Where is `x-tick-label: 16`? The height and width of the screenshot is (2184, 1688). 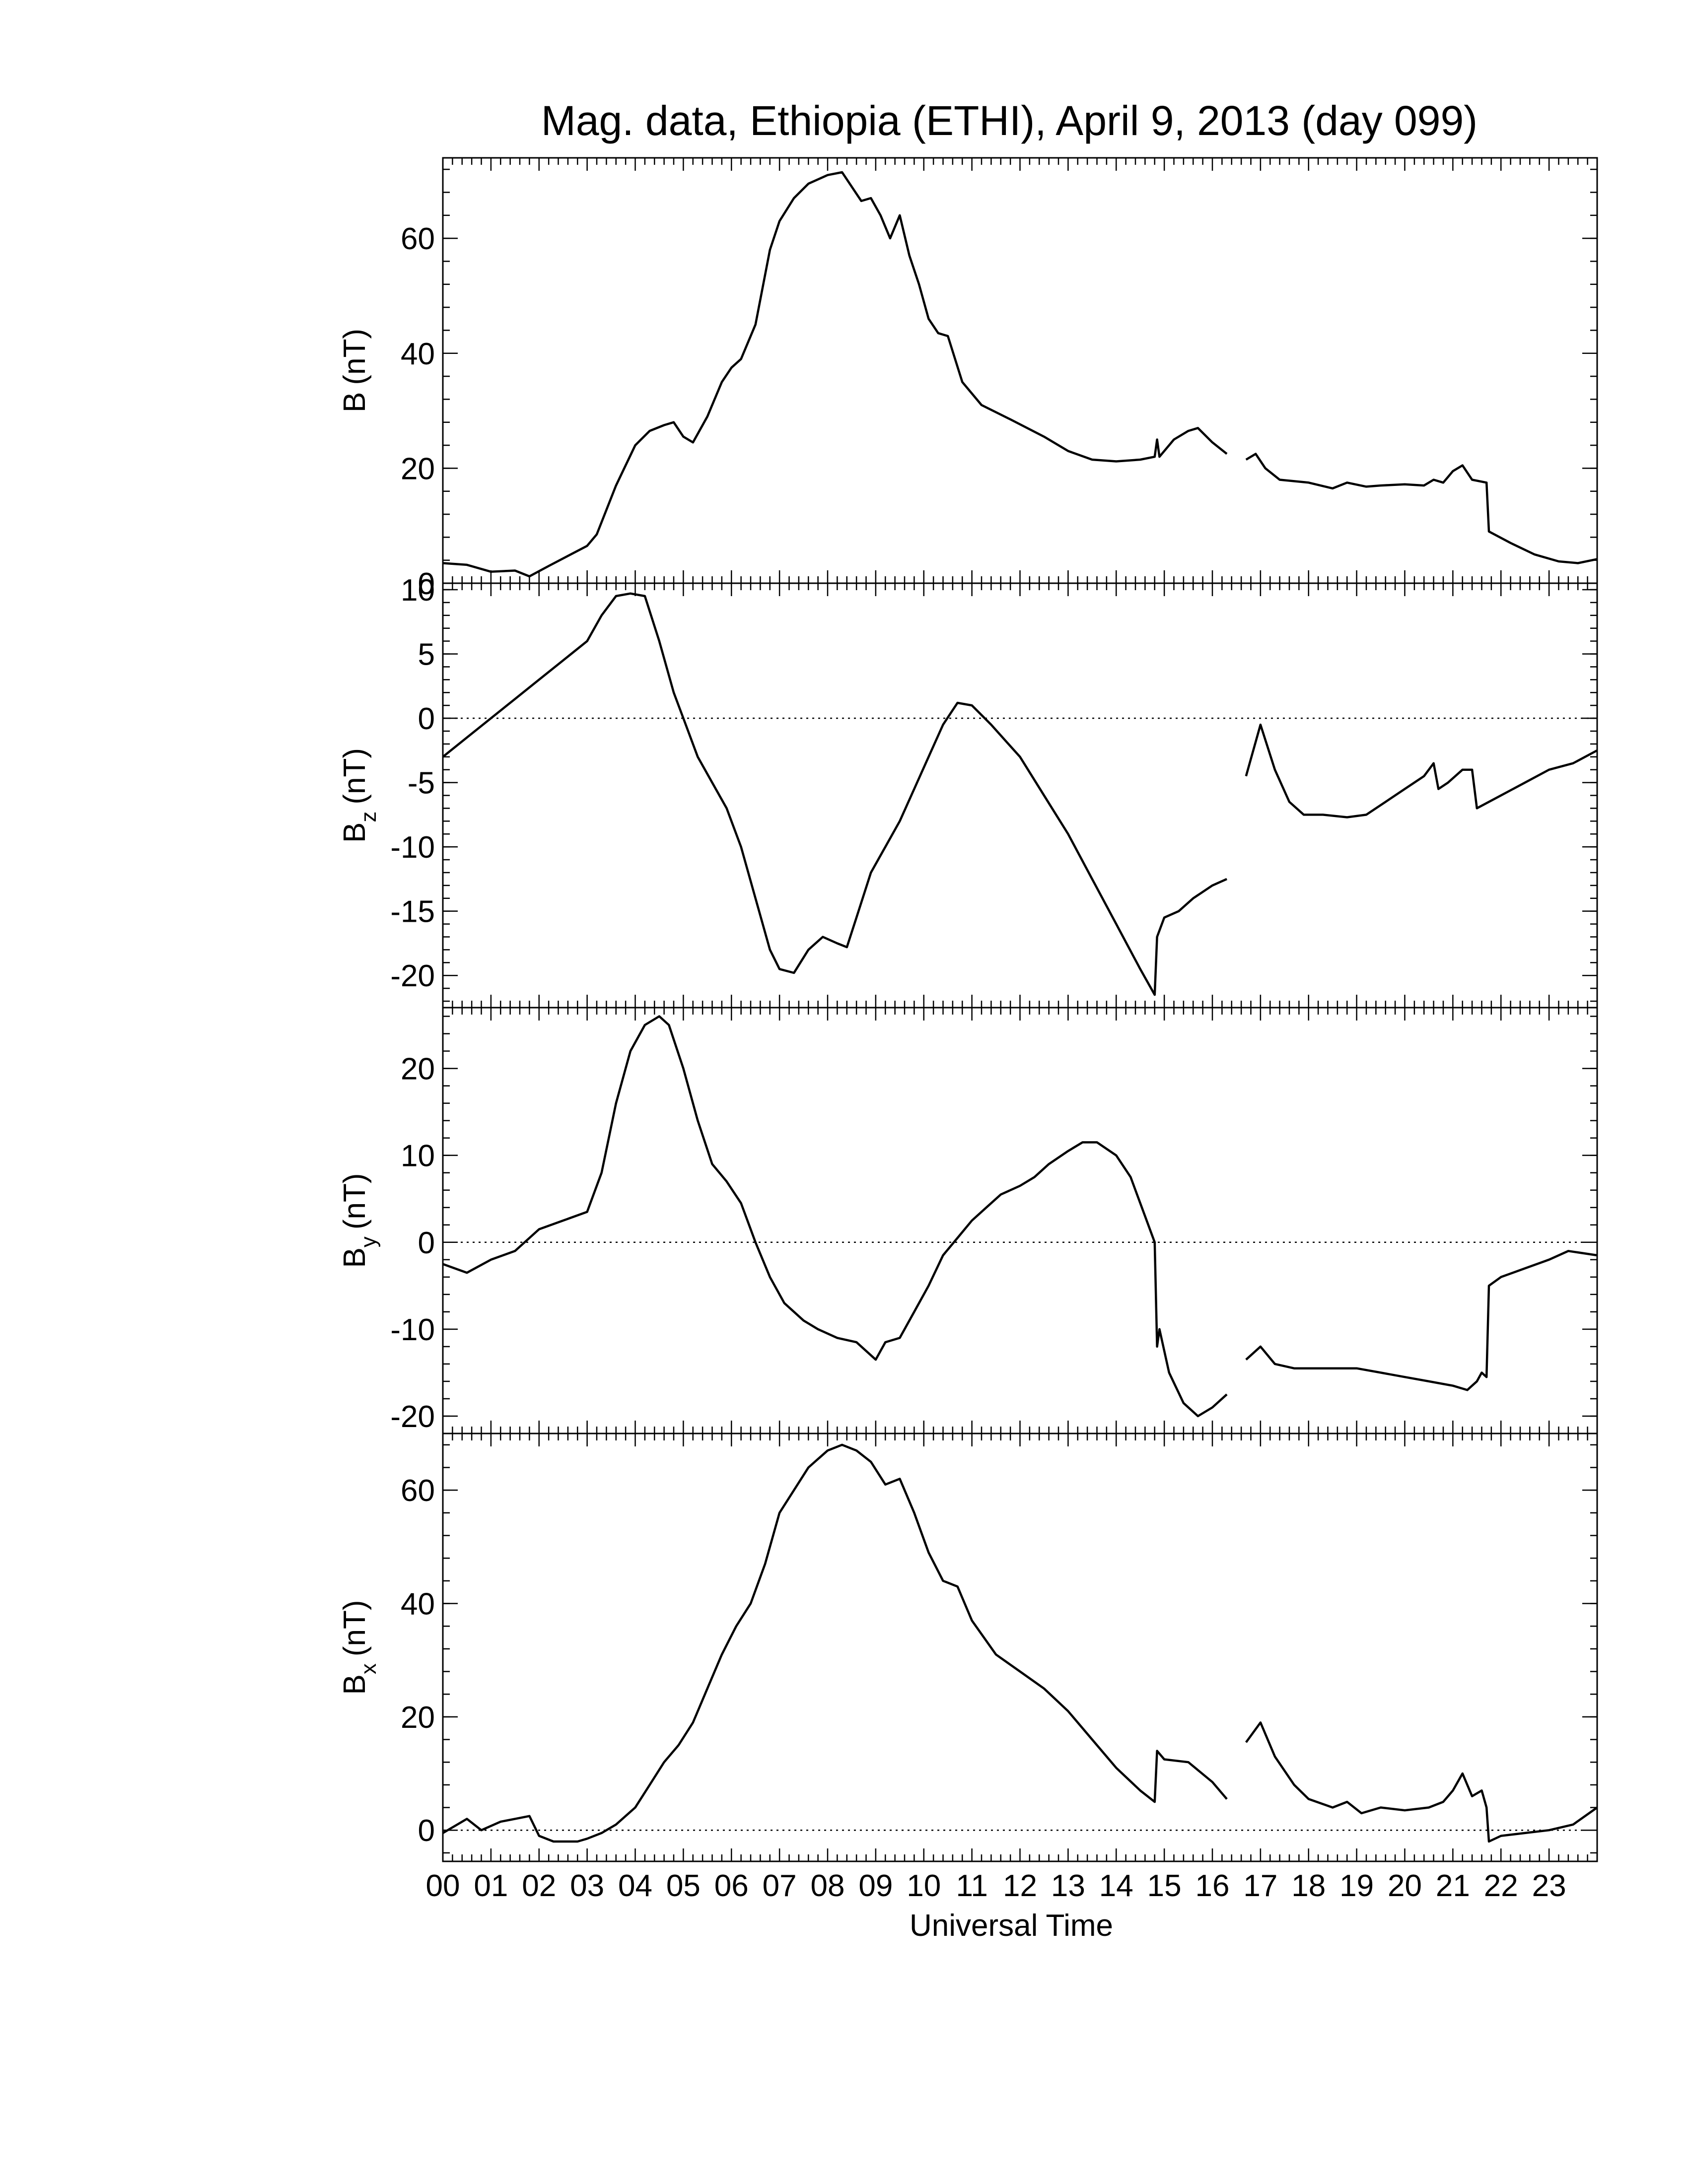
x-tick-label: 16 is located at coordinates (1213, 1886).